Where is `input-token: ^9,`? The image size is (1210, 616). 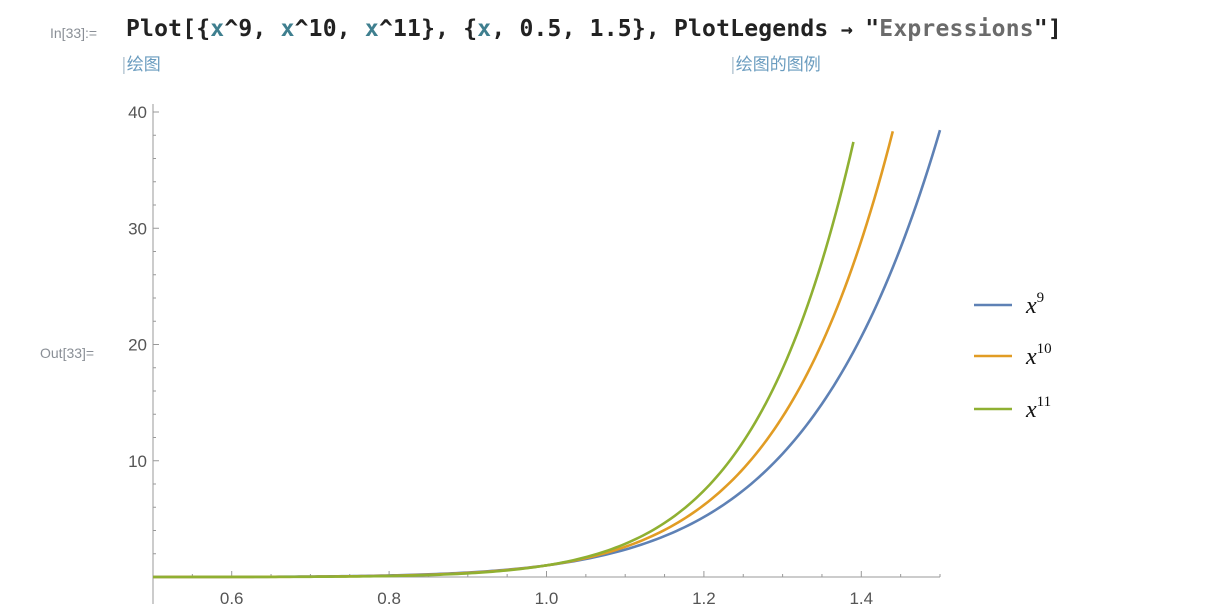 input-token: ^9, is located at coordinates (252, 29).